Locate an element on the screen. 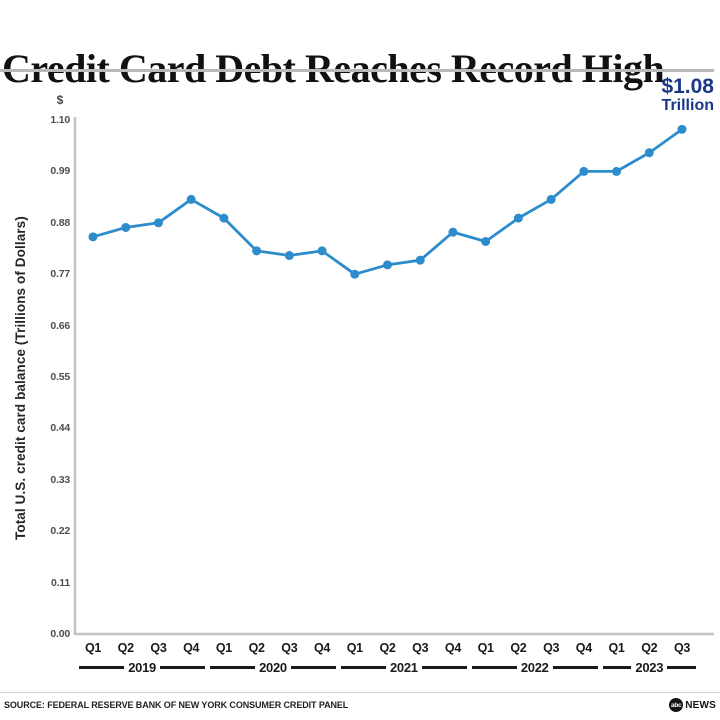 Image resolution: width=720 pixels, height=720 pixels. y-tick-label: 0.55 is located at coordinates (60, 377).